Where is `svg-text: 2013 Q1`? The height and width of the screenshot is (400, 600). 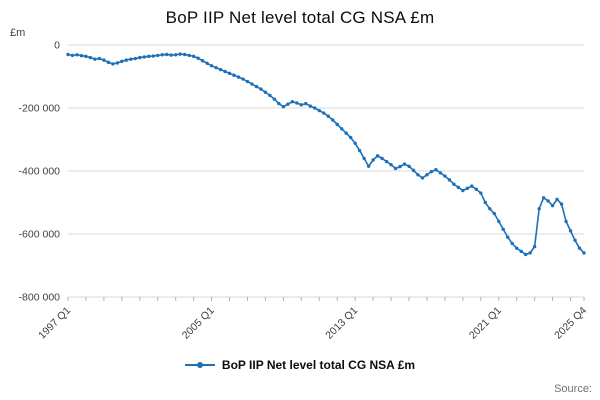 svg-text: 2013 Q1 is located at coordinates (341, 323).